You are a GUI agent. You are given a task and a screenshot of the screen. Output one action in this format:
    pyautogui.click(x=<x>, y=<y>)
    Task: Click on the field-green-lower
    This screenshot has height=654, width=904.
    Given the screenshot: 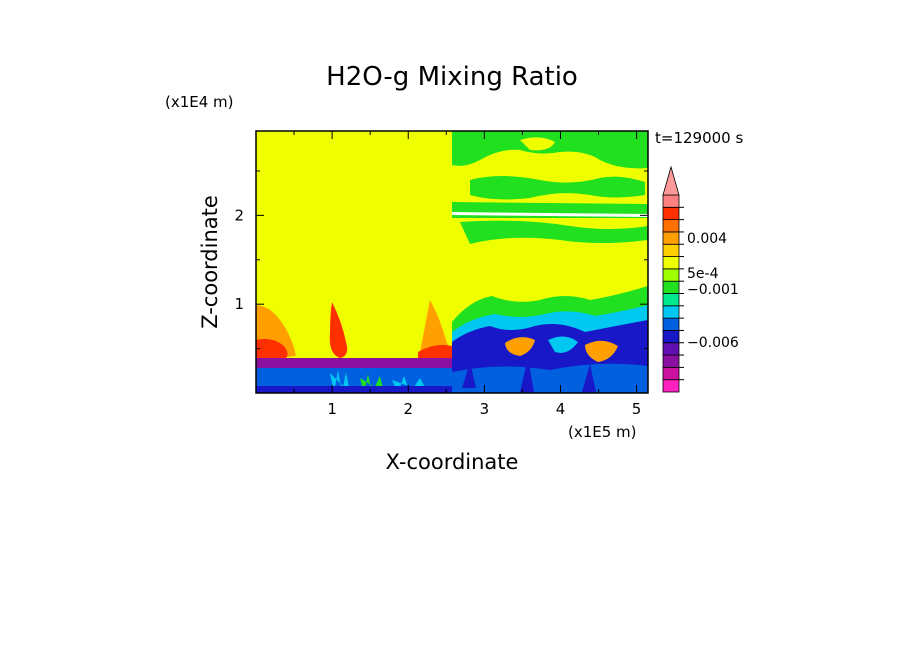 What is the action you would take?
    pyautogui.click(x=554, y=232)
    